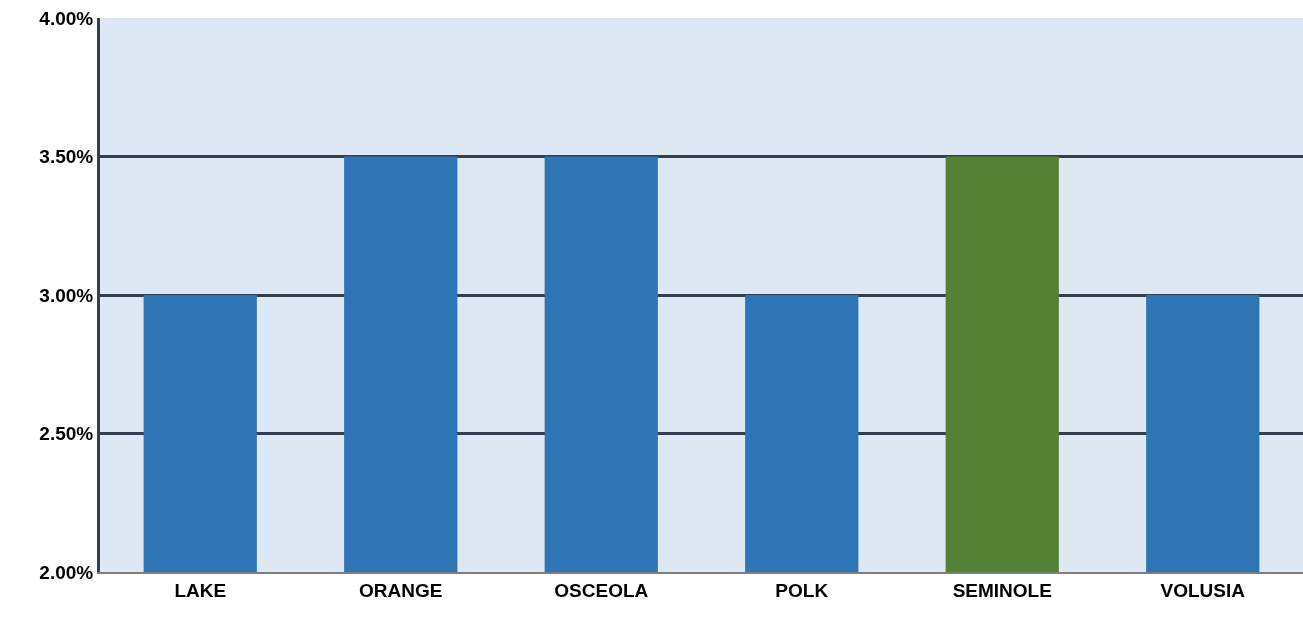  I want to click on y-tick-label: 3.50%, so click(66, 157).